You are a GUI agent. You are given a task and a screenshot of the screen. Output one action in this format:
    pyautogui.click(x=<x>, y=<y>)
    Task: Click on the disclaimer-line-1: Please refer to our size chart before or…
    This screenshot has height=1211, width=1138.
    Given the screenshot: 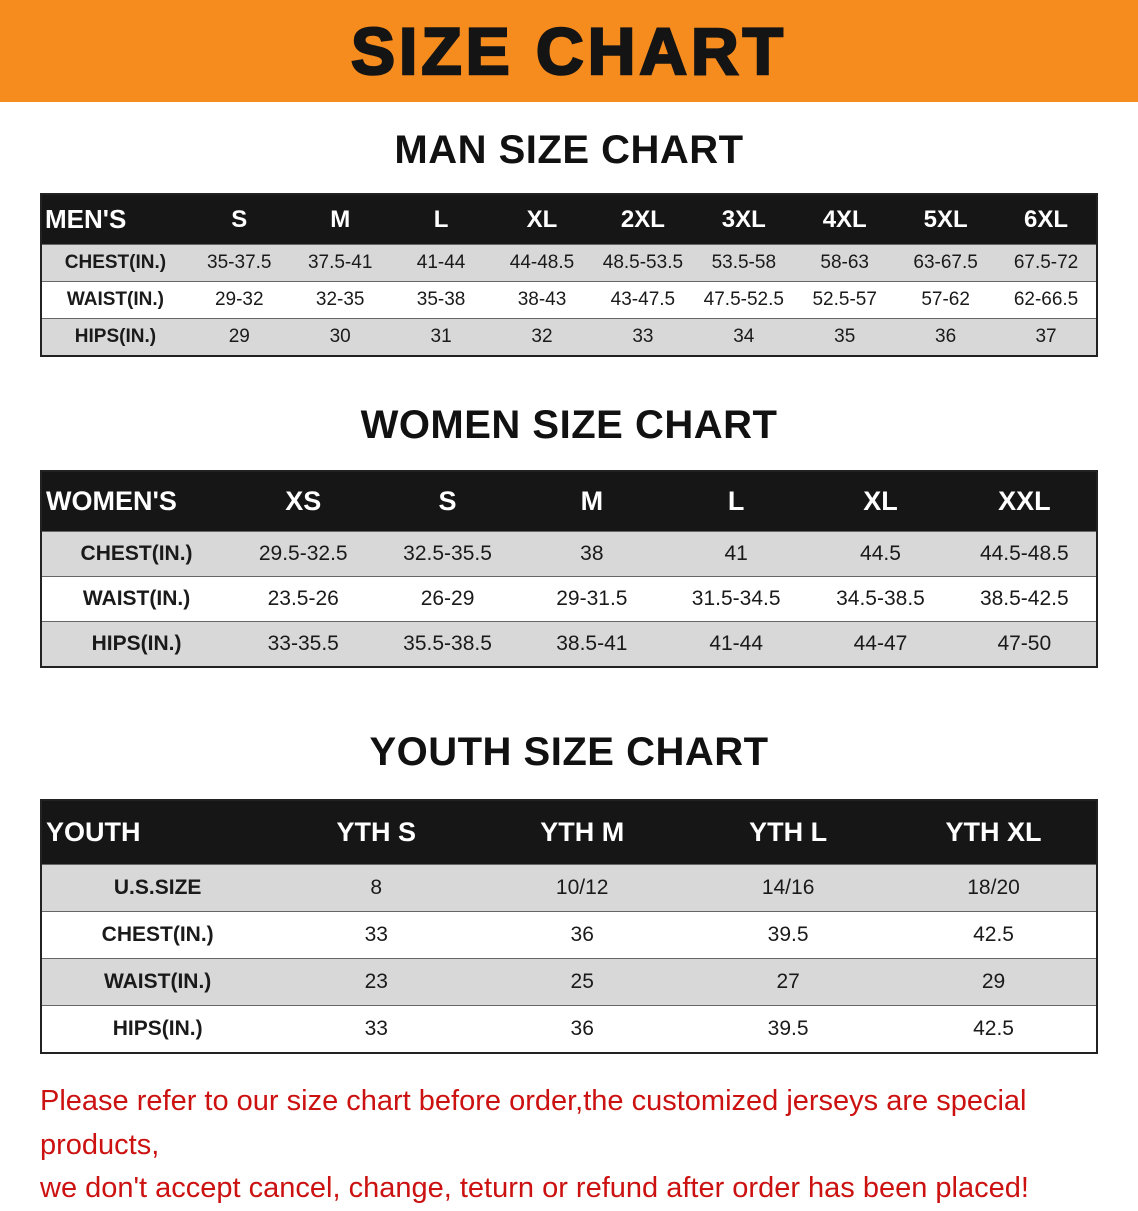 What is the action you would take?
    pyautogui.click(x=533, y=1123)
    